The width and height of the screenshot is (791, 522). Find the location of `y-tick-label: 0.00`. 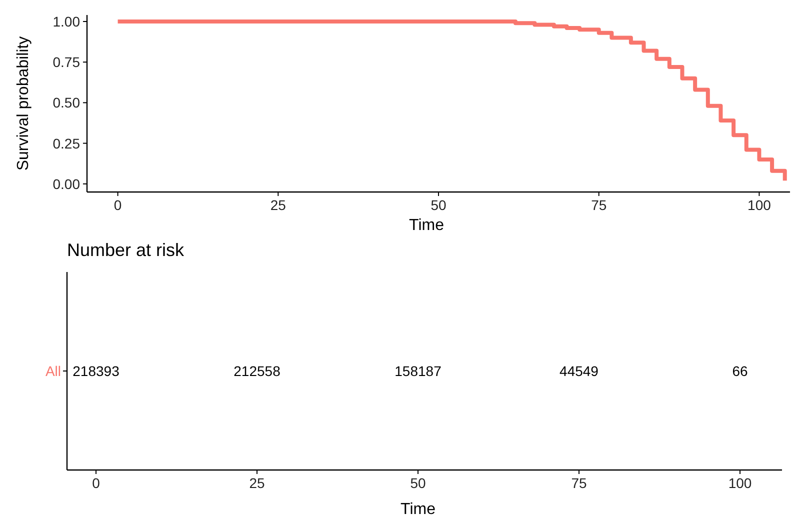

y-tick-label: 0.00 is located at coordinates (66, 184).